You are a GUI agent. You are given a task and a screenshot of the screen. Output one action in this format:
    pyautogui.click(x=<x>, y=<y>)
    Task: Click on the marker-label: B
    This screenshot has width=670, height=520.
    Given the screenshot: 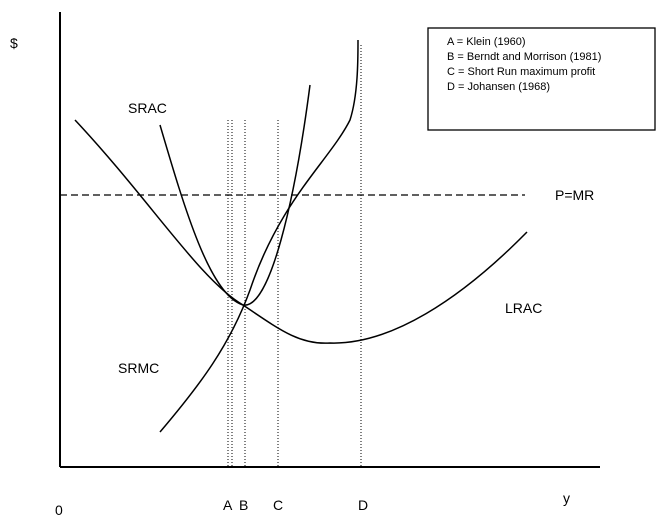 What is the action you would take?
    pyautogui.click(x=243, y=505)
    